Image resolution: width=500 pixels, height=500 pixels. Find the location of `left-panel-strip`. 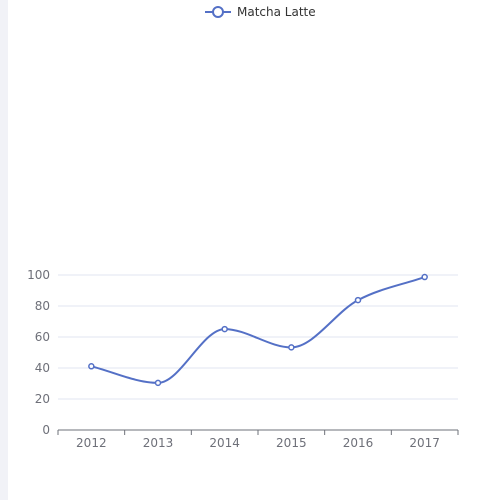

left-panel-strip is located at coordinates (4, 250).